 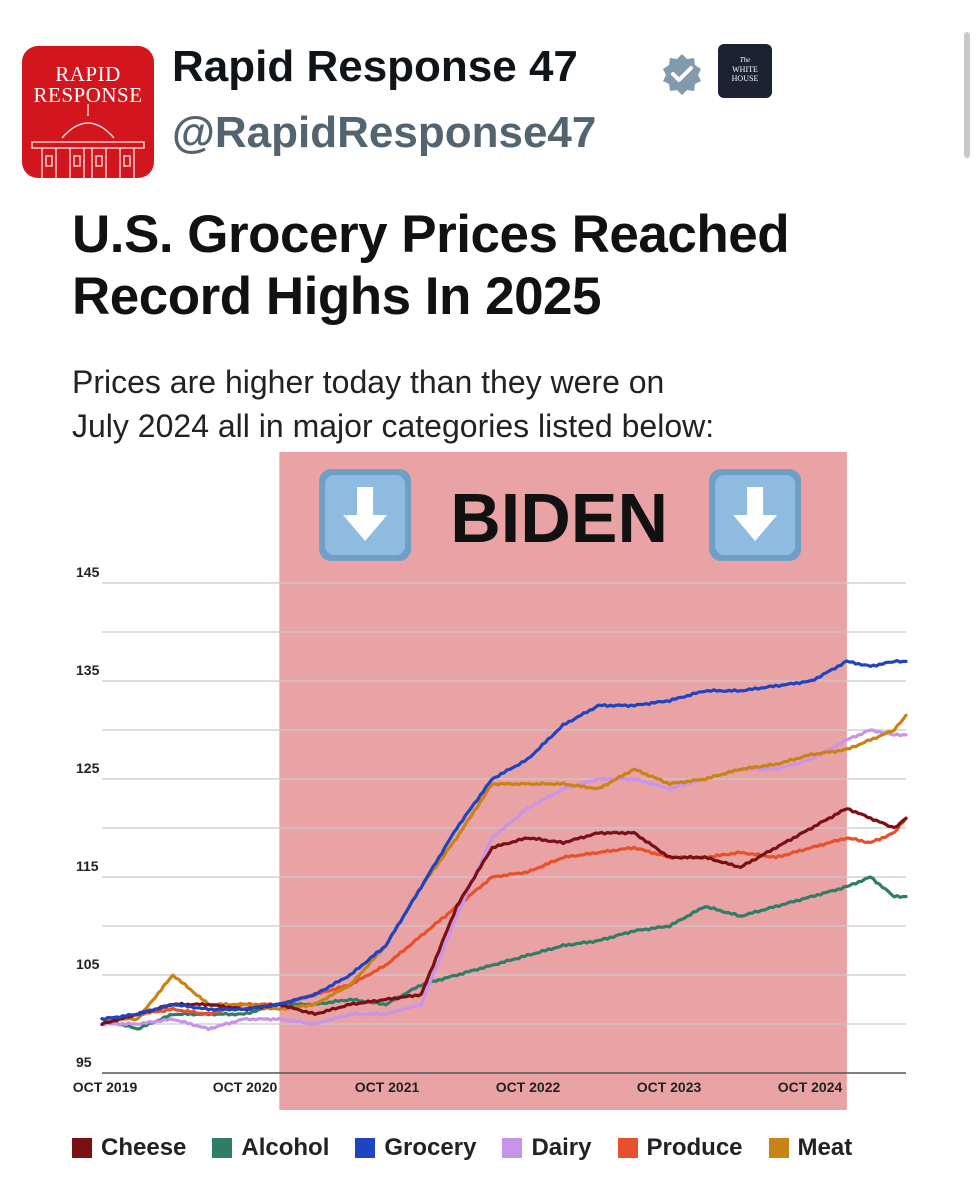 What do you see at coordinates (810, 1087) in the screenshot?
I see `x-tick-label: OCT 2024` at bounding box center [810, 1087].